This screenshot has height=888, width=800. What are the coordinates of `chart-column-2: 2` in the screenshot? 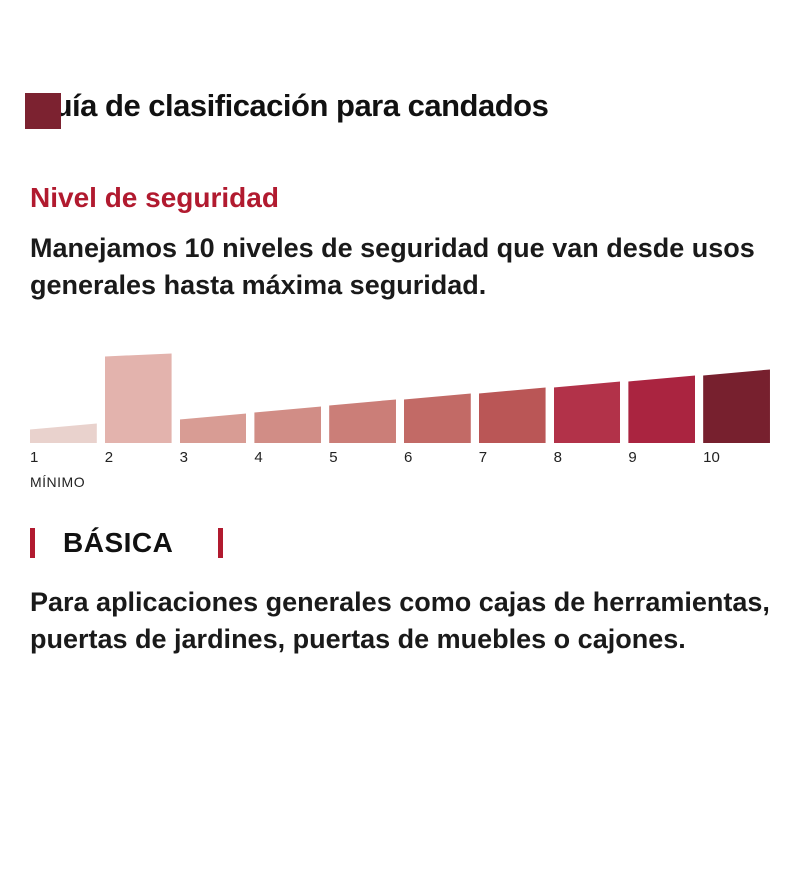 It's located at (138, 410).